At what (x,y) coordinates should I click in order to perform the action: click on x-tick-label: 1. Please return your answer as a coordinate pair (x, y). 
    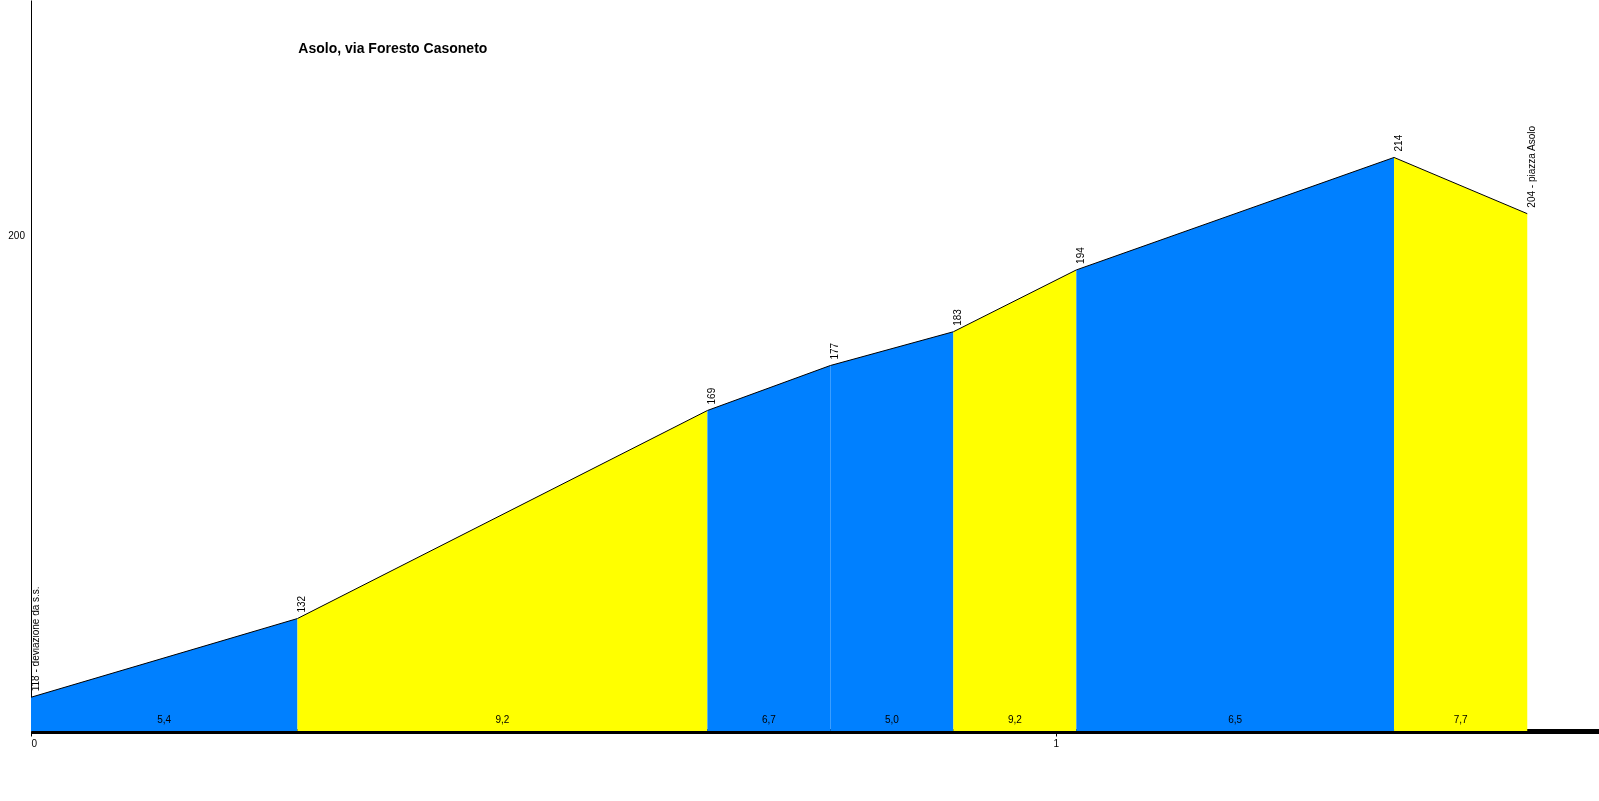
    Looking at the image, I should click on (1056, 743).